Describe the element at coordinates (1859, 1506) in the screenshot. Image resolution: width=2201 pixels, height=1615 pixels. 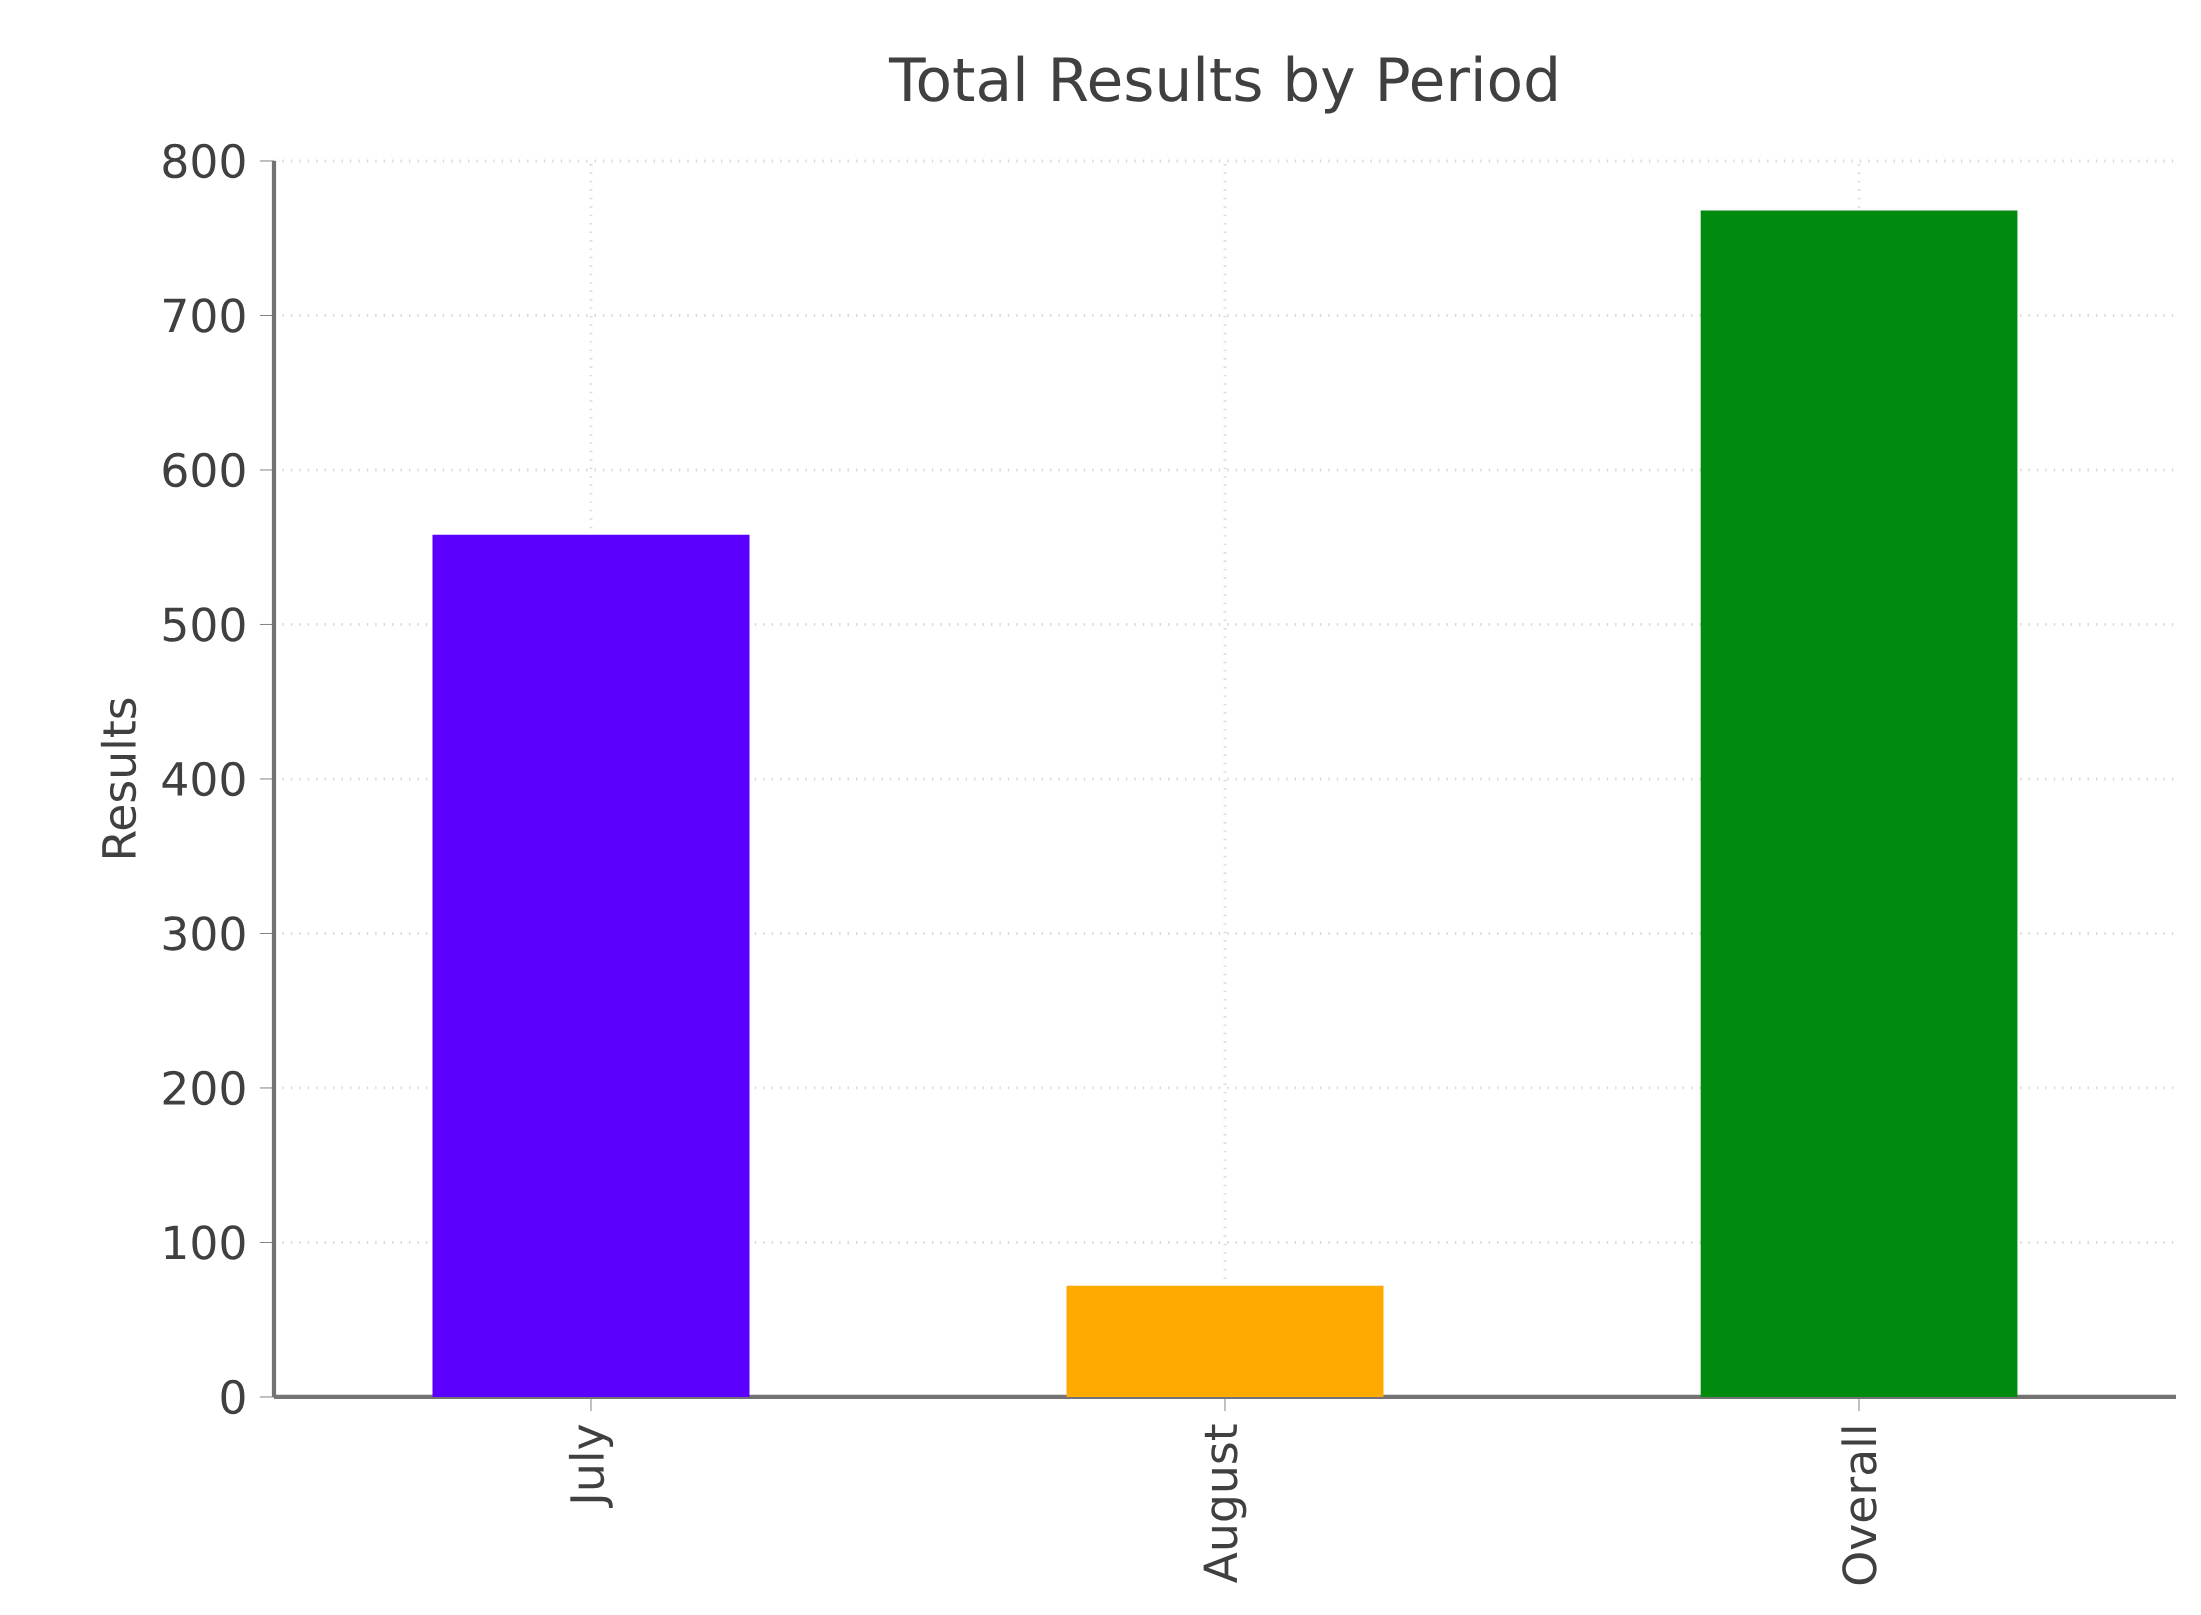
I see `x-tick-label: Overall` at that location.